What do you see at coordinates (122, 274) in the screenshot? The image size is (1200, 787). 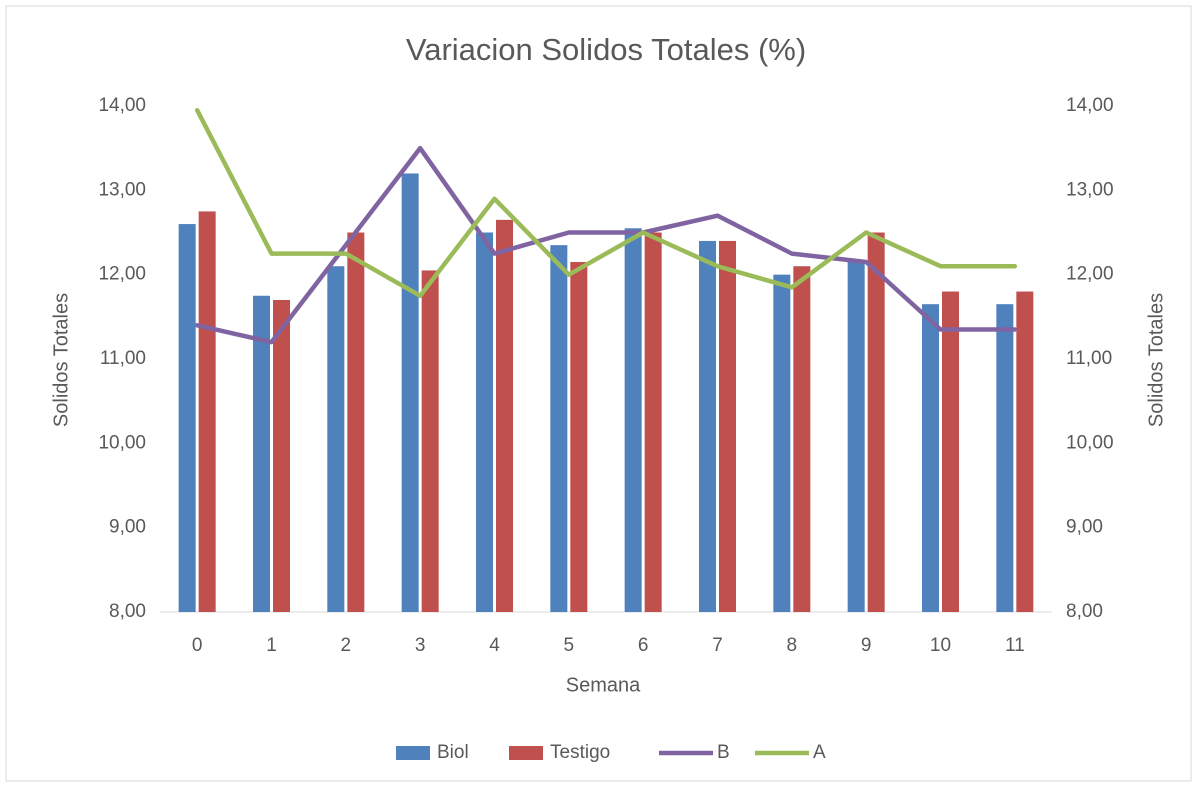 I see `y-tick-label: 12,00` at bounding box center [122, 274].